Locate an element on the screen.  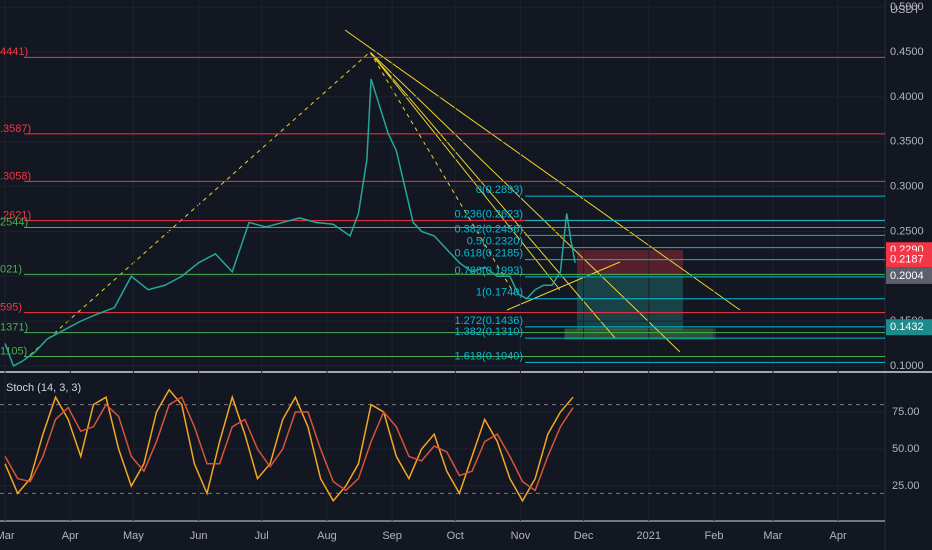
fib-label: 1.382(0.1310) is located at coordinates (489, 332).